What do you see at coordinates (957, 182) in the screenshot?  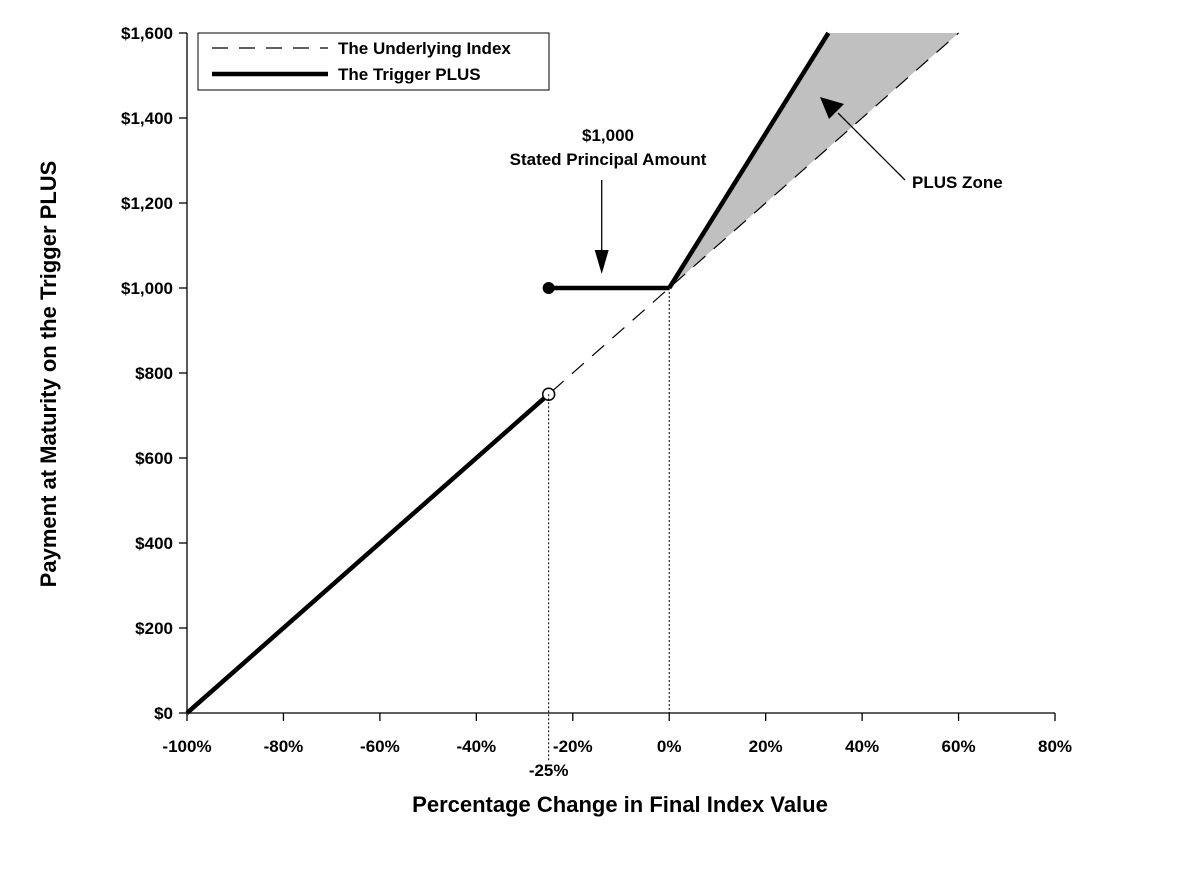 I see `plus-zone-label: PLUS Zone` at bounding box center [957, 182].